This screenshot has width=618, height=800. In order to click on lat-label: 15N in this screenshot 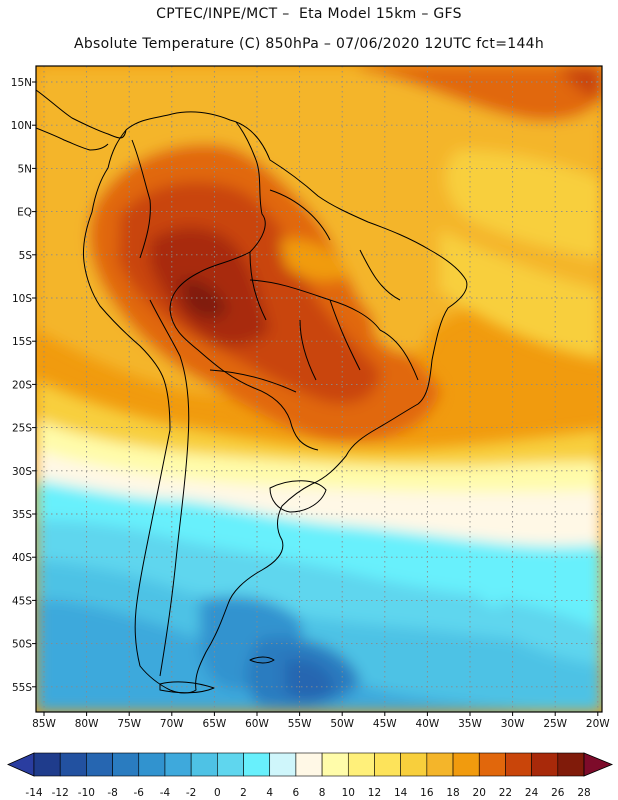, I will do `click(21, 83)`.